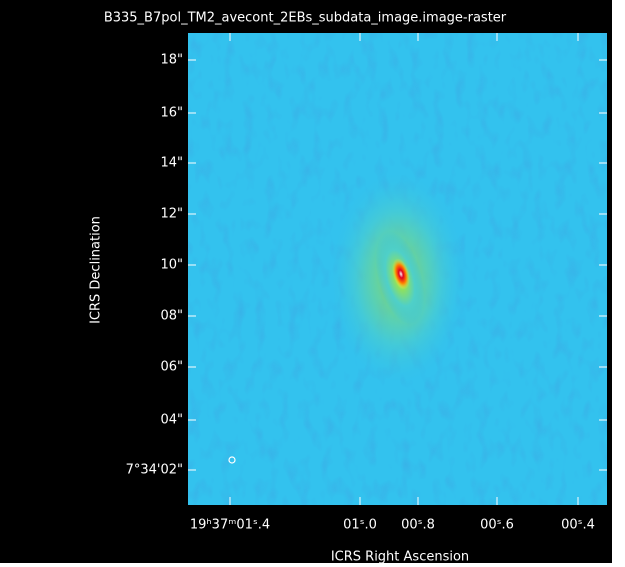 The image size is (625, 567). What do you see at coordinates (230, 525) in the screenshot?
I see `x-tick-label: 19ʰ37ᵐ01ˢ.4` at bounding box center [230, 525].